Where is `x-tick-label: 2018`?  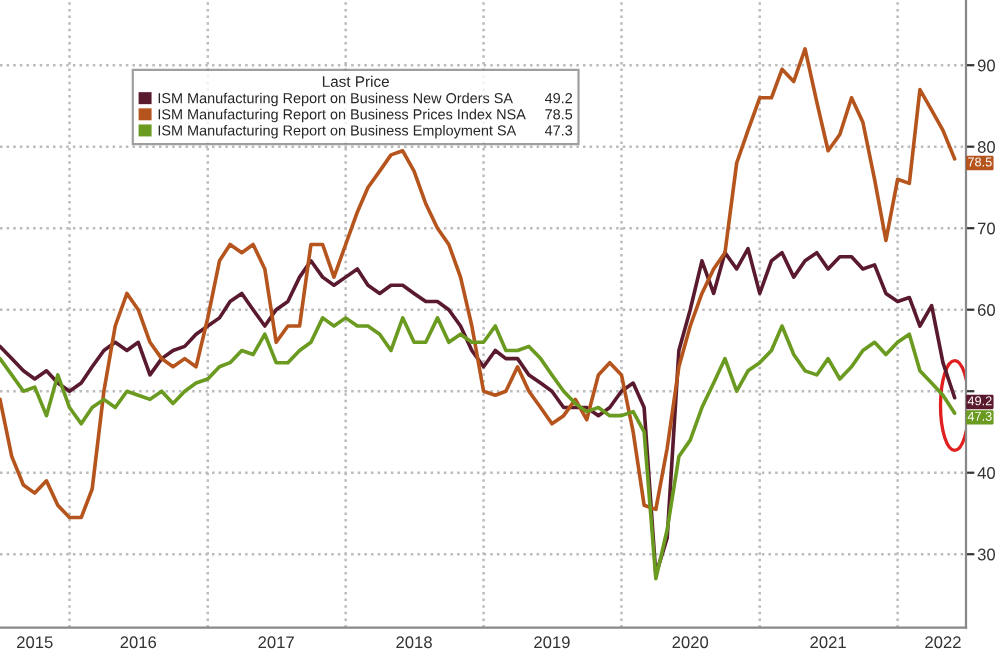 x-tick-label: 2018 is located at coordinates (414, 642).